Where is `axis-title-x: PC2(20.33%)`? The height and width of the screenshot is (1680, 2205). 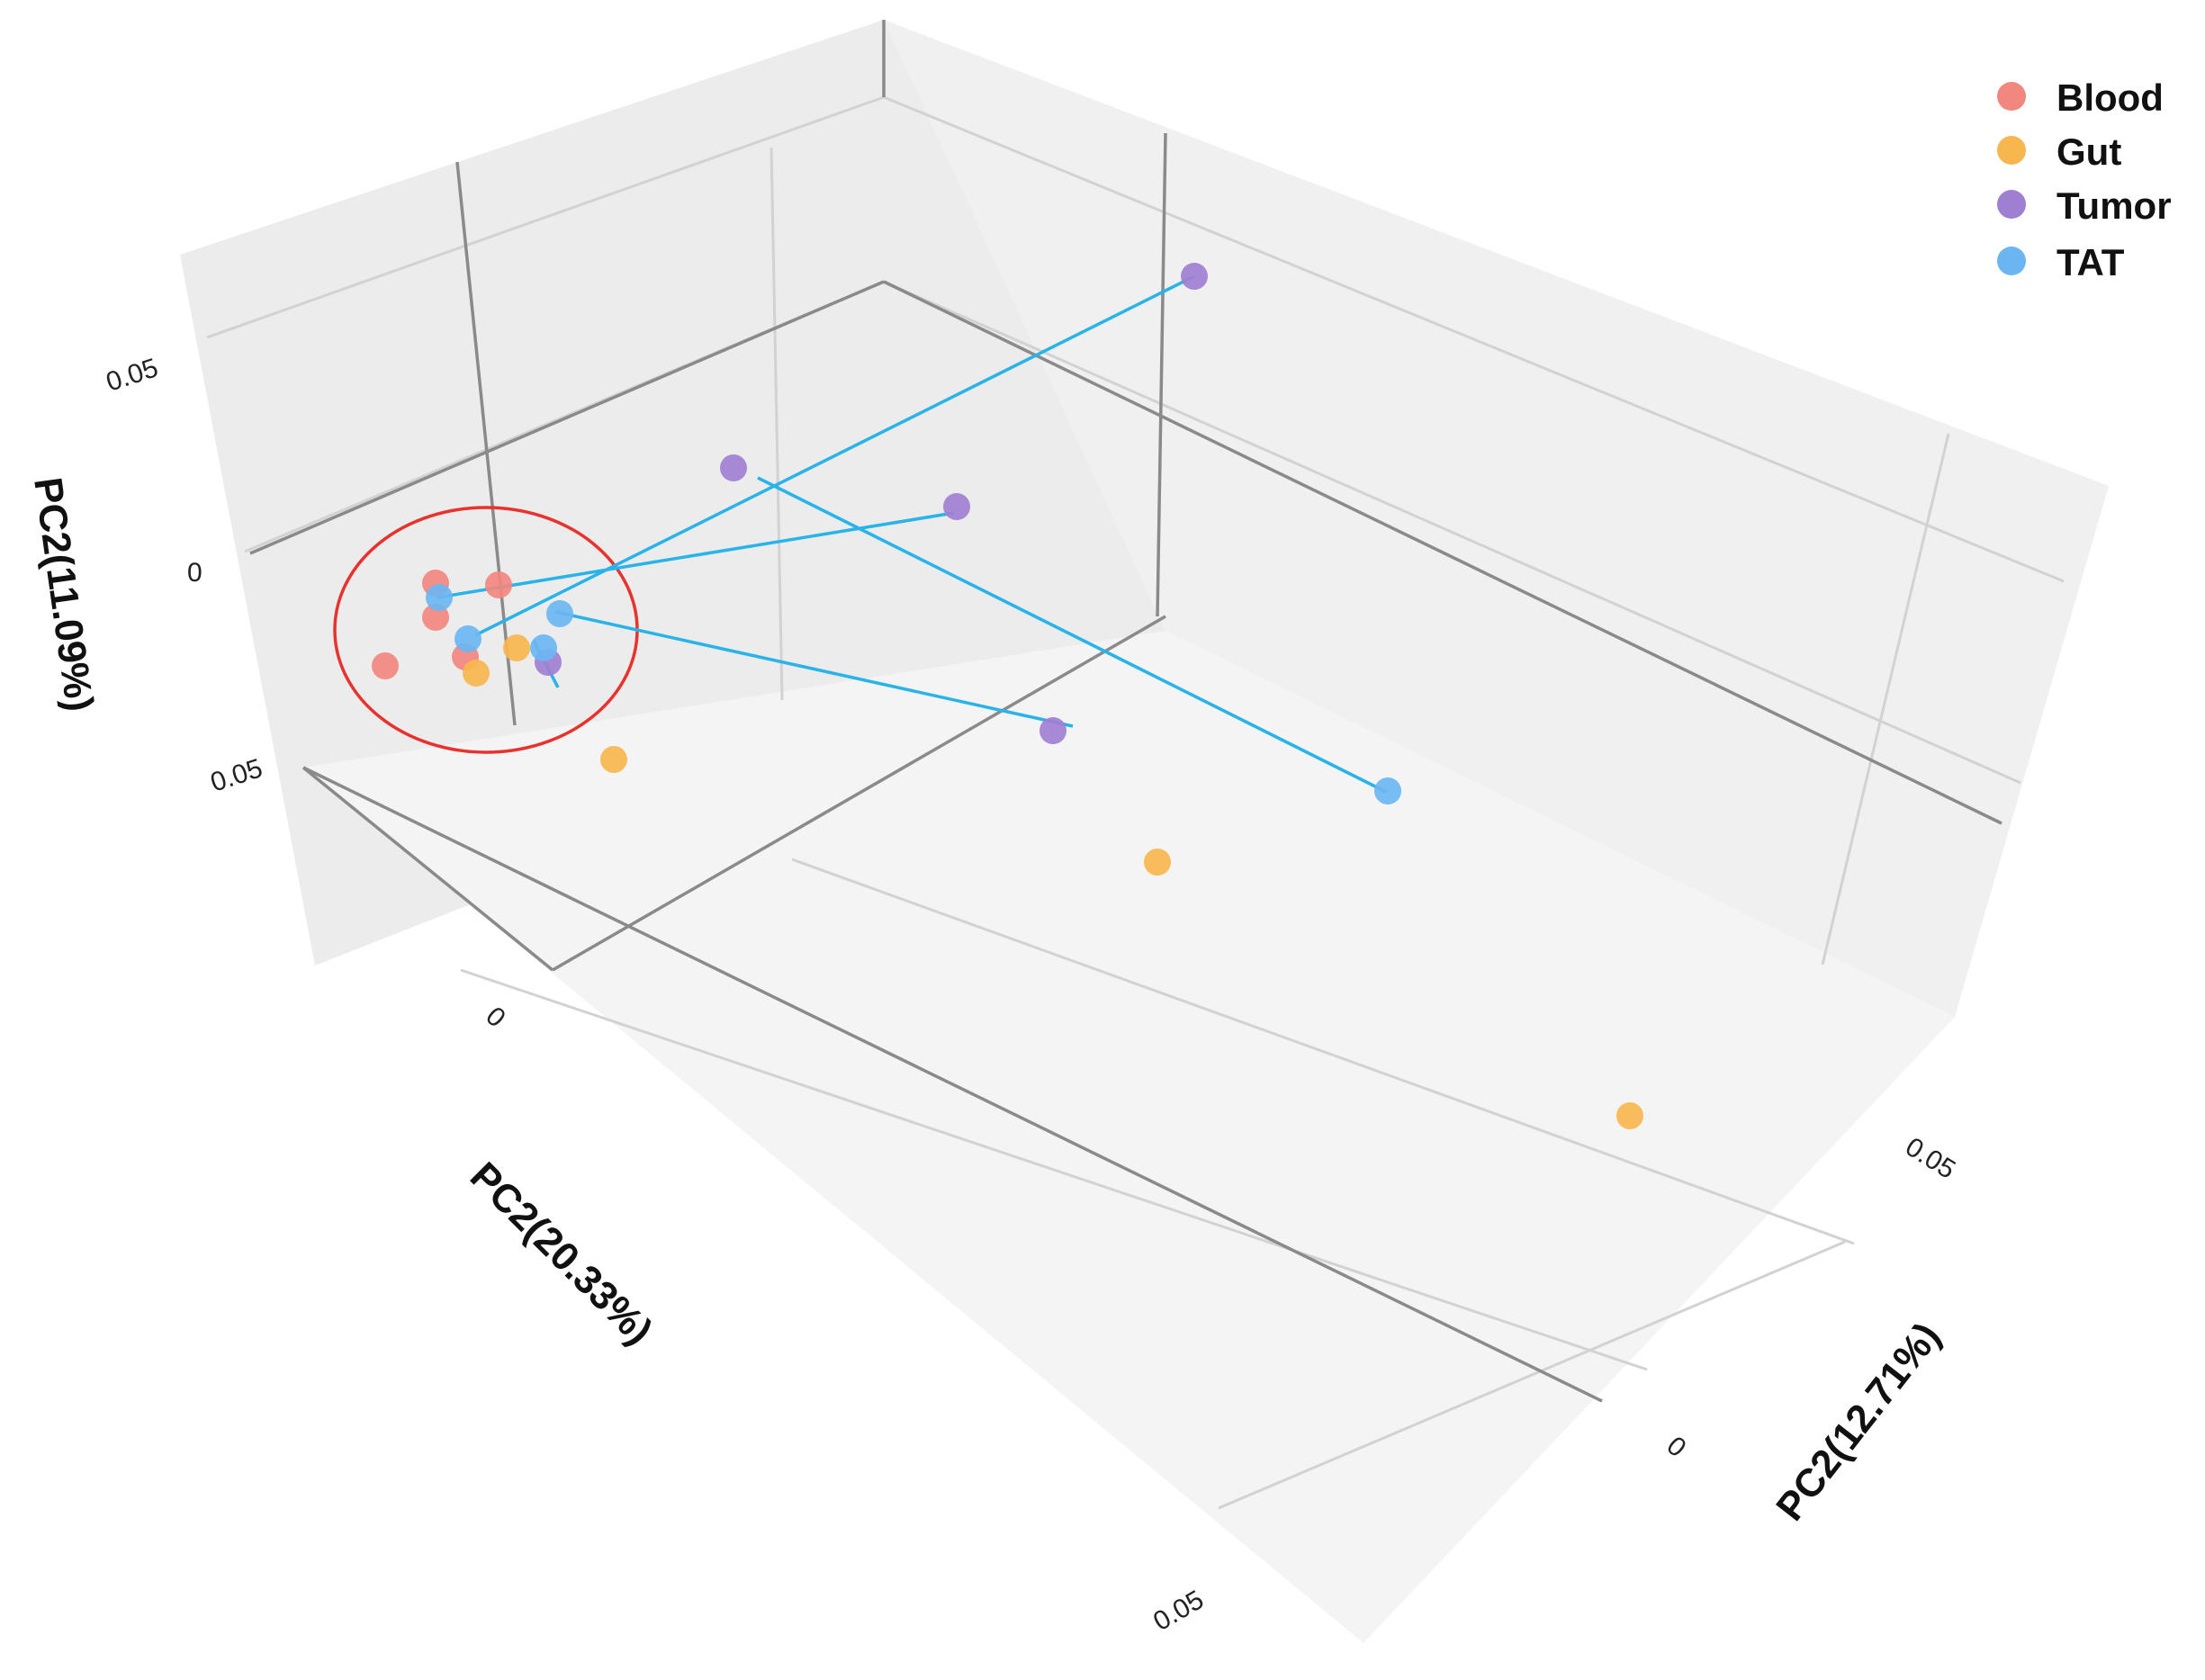
axis-title-x: PC2(20.33%) is located at coordinates (561, 1253).